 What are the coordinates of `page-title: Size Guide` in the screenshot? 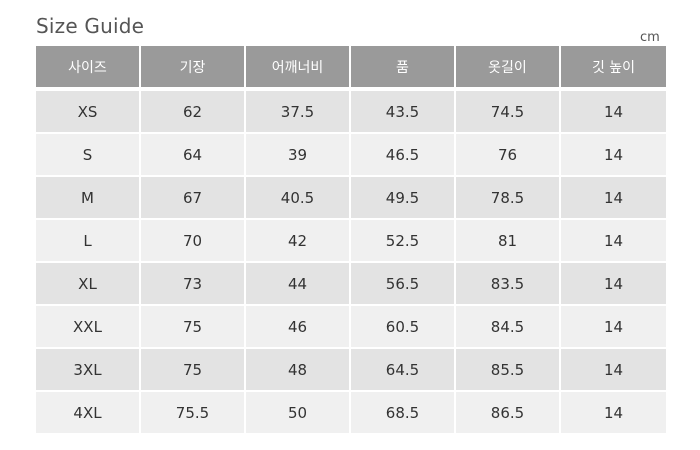 It's located at (90, 26).